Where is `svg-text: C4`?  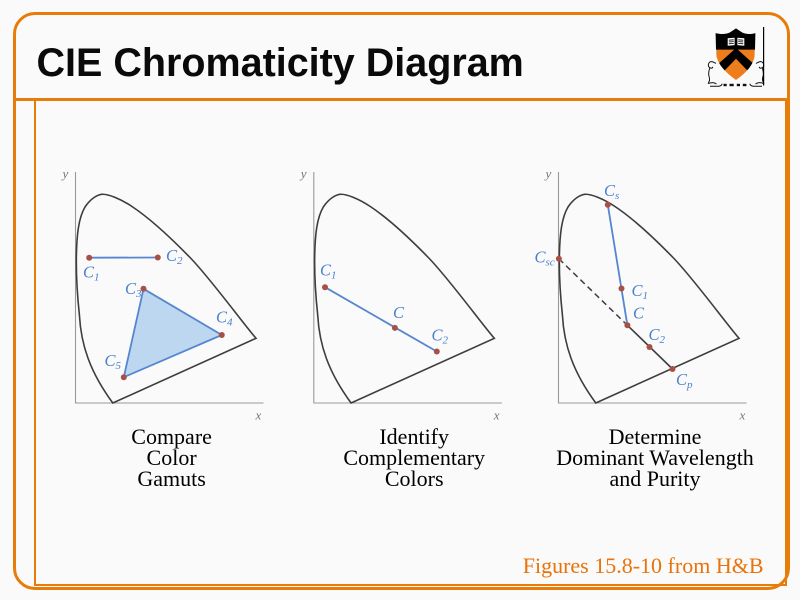
svg-text: C4 is located at coordinates (224, 318).